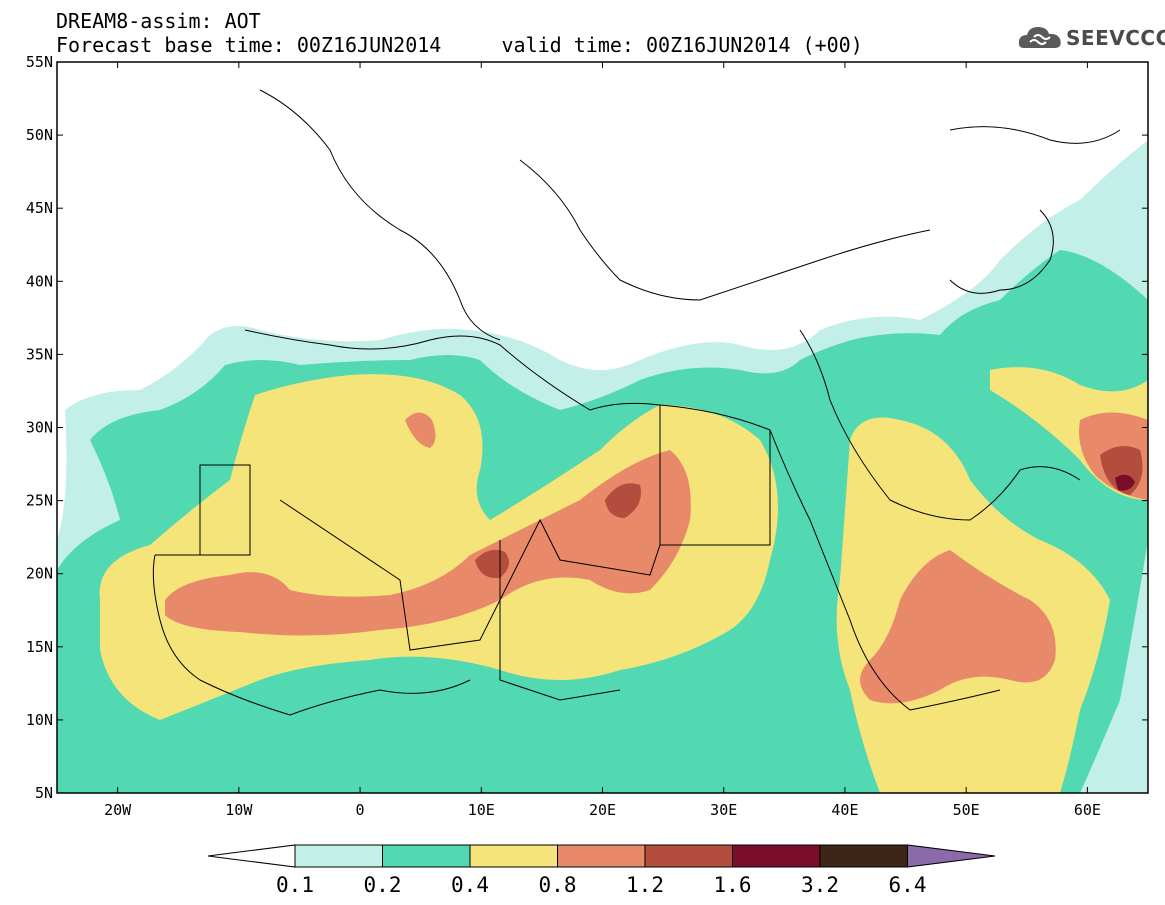 The height and width of the screenshot is (905, 1165). I want to click on map-title: DREAM8-assim: AOT, so click(158, 21).